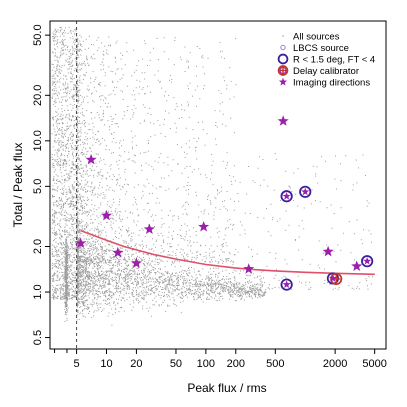 This screenshot has height=407, width=407. What do you see at coordinates (38, 246) in the screenshot?
I see `y-tick-label-2: 2.0` at bounding box center [38, 246].